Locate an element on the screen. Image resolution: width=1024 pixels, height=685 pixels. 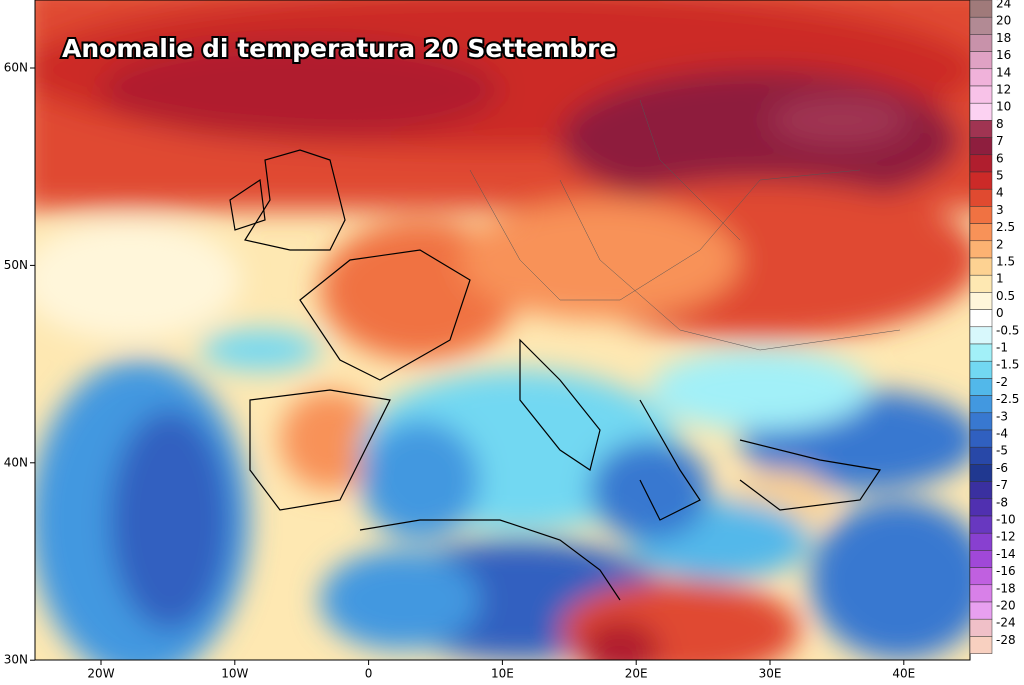
legend-label: -20 is located at coordinates (1006, 606).